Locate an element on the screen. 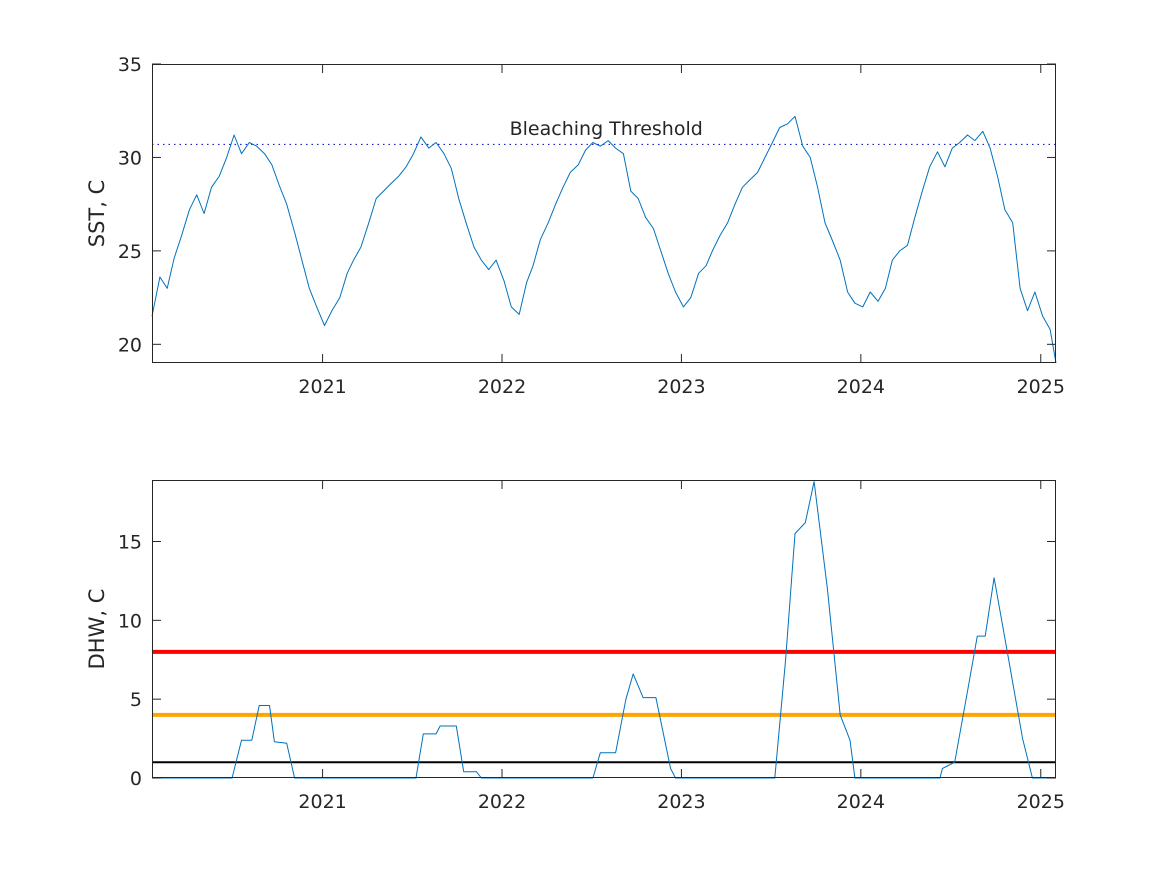  dhw-ytick-label: 5 is located at coordinates (136, 700).